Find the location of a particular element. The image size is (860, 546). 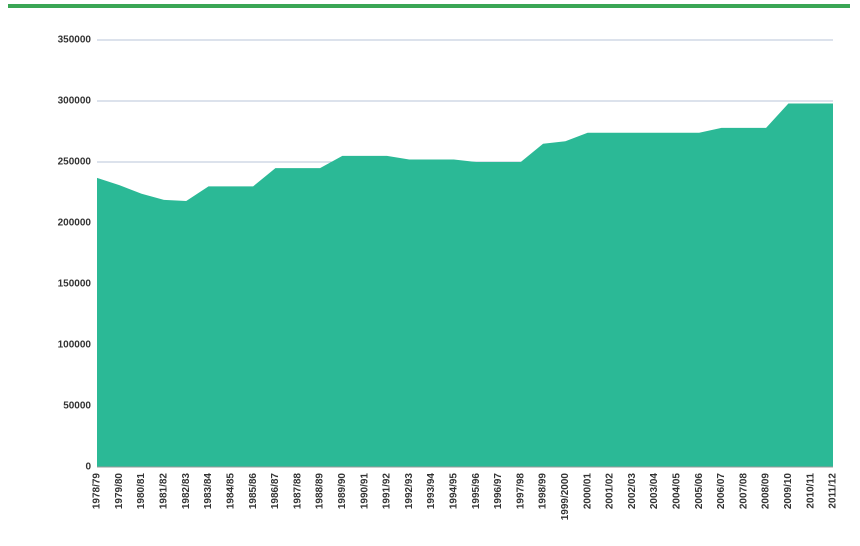

x-tick-label: 1978/79 is located at coordinates (97, 491).